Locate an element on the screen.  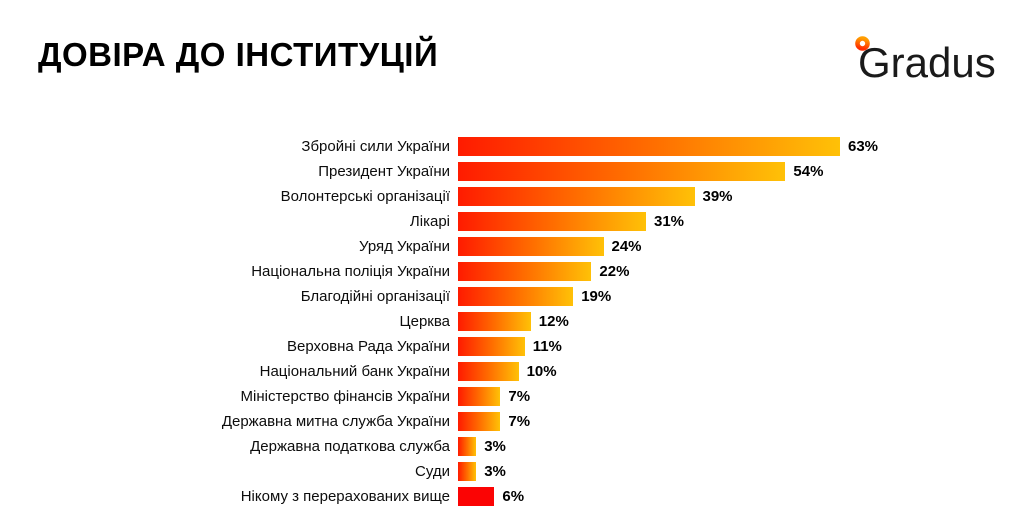
bar-value: 54% is located at coordinates (808, 171).